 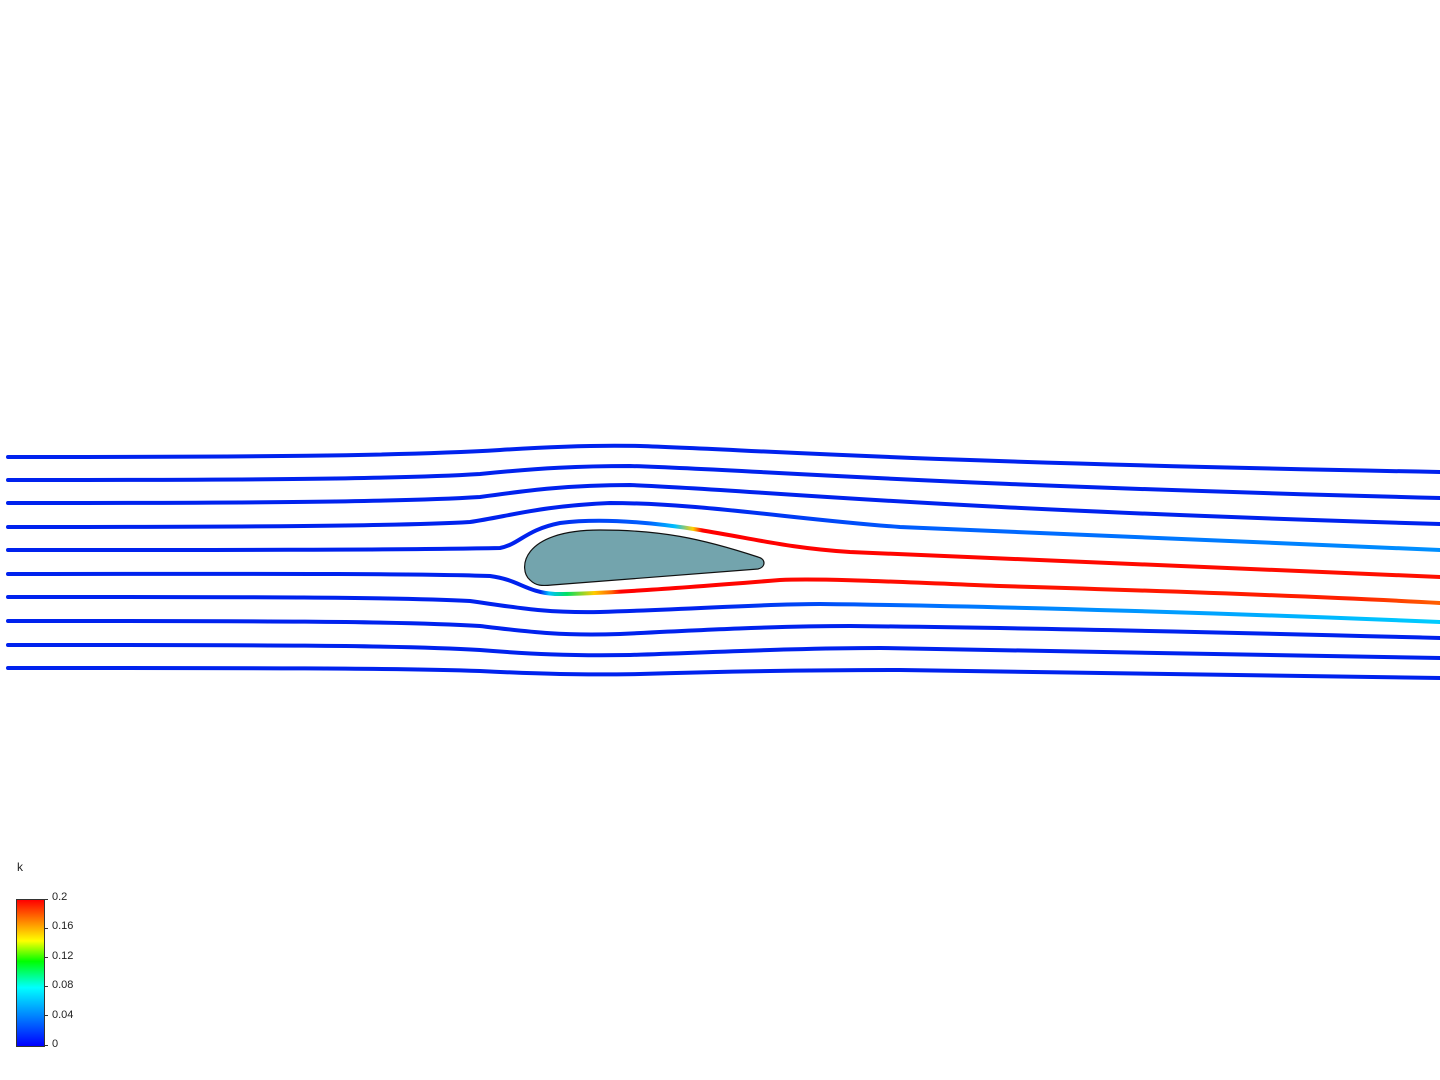 What do you see at coordinates (63, 985) in the screenshot?
I see `tick-label: 0.08` at bounding box center [63, 985].